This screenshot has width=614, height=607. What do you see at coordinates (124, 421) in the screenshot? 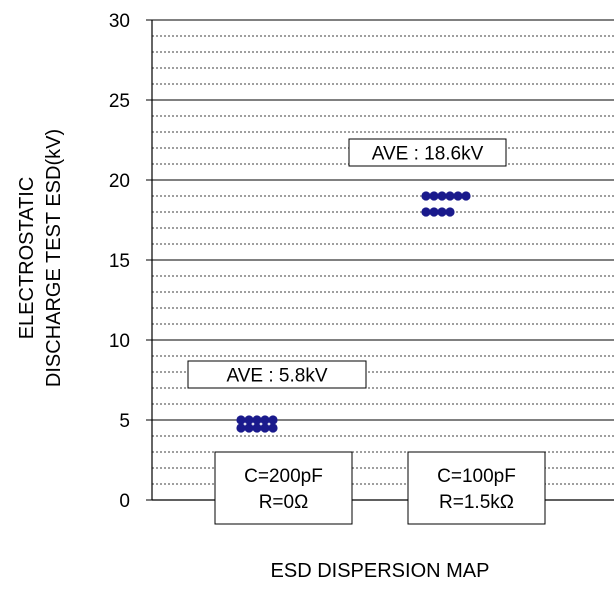
I see `y-tick-label: 5` at bounding box center [124, 421].